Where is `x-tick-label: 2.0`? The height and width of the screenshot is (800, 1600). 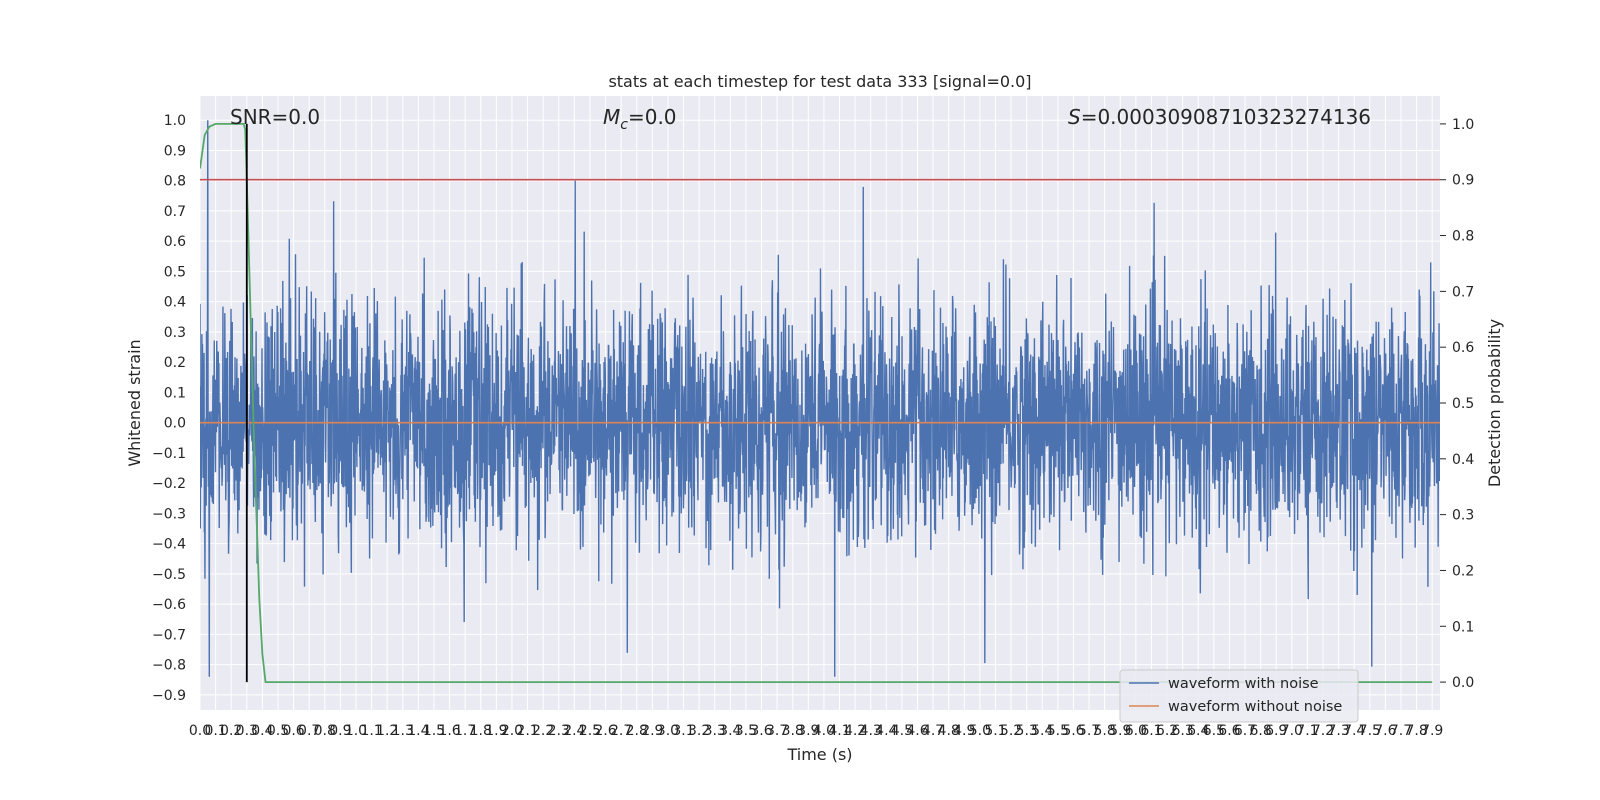 x-tick-label: 2.0 is located at coordinates (512, 731).